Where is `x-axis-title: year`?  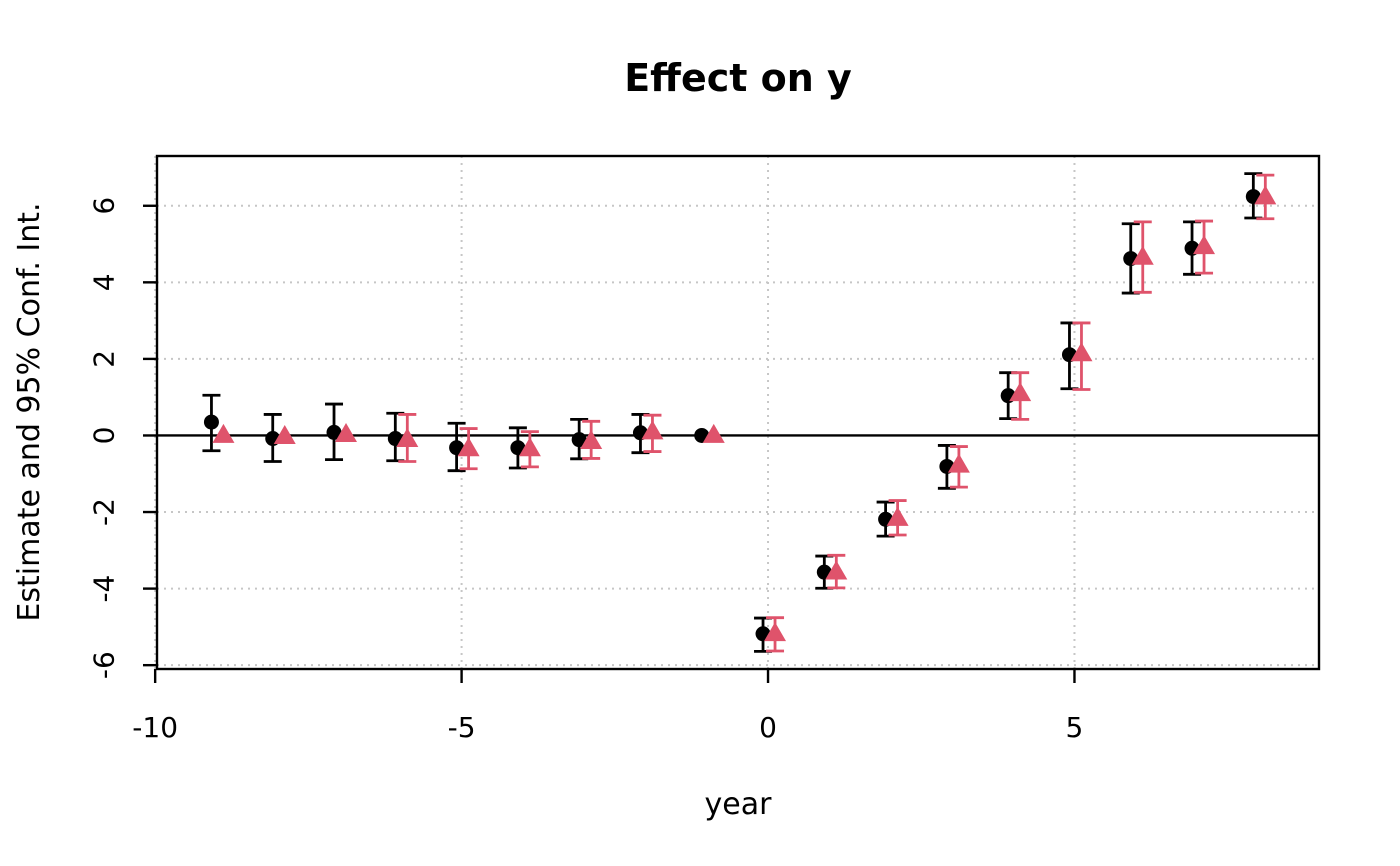 x-axis-title: year is located at coordinates (738, 804).